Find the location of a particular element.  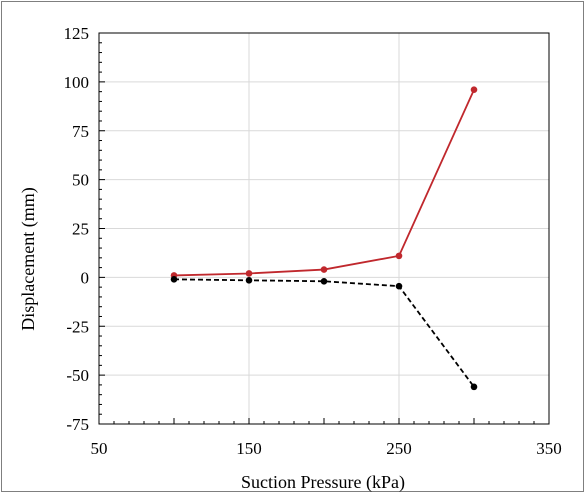

y-axis-title: Displacement (mm) is located at coordinates (28, 258).